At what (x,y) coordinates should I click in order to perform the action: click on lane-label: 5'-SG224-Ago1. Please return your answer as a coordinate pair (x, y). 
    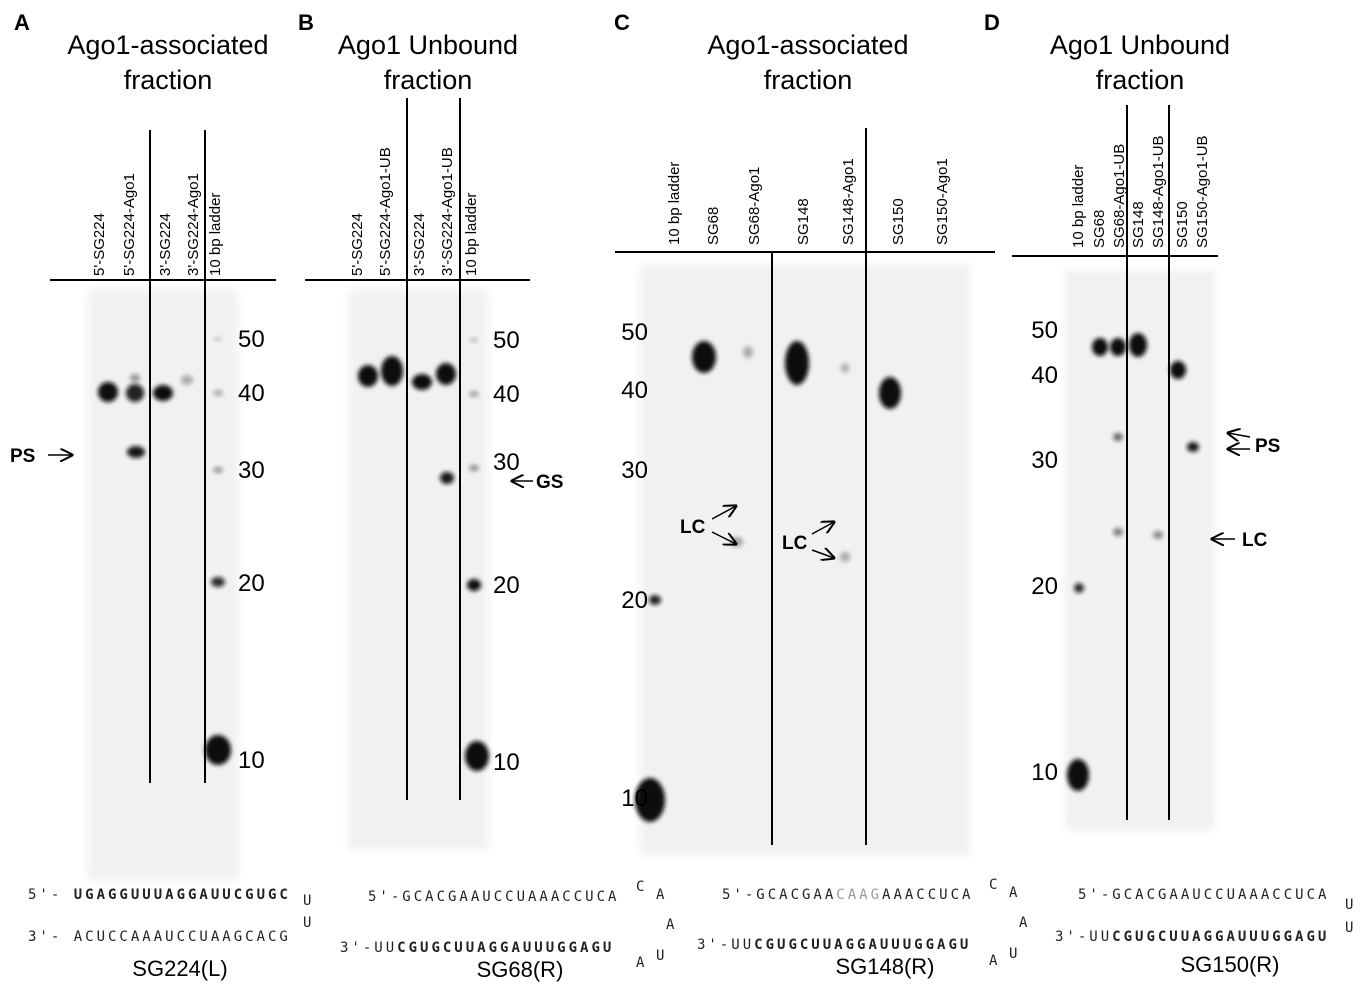
    Looking at the image, I should click on (129, 224).